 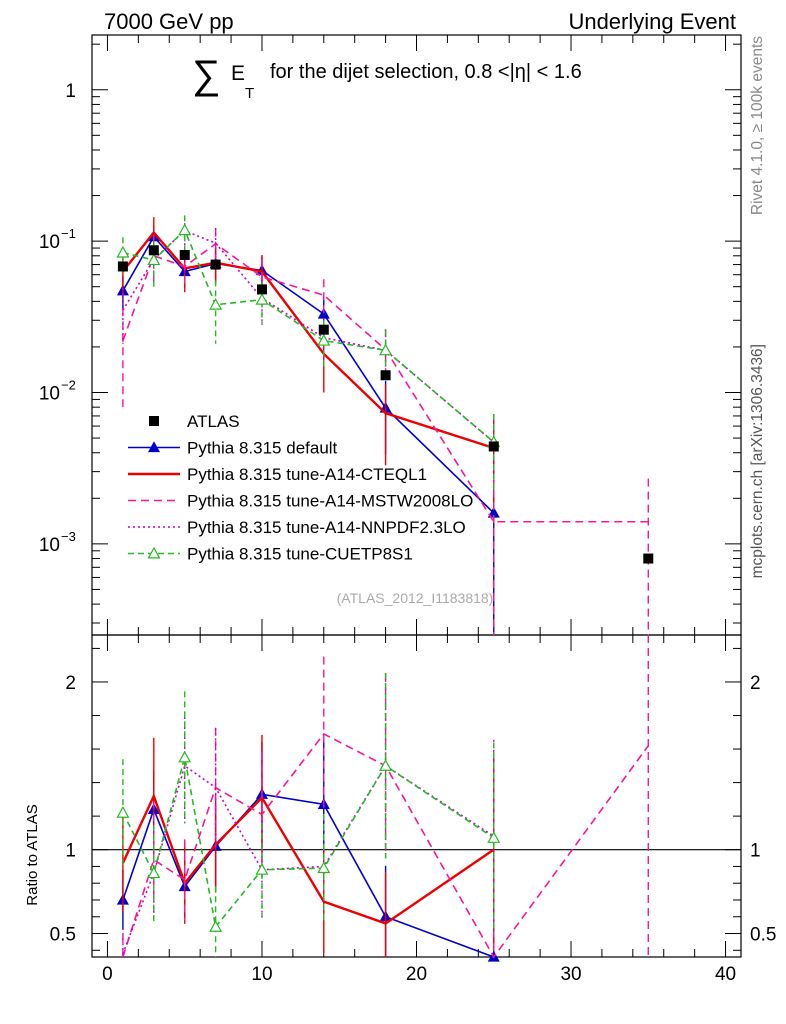 What do you see at coordinates (330, 501) in the screenshot?
I see `legend-label-2: Pythia 8.315 tune-A14-MSTW2008LO` at bounding box center [330, 501].